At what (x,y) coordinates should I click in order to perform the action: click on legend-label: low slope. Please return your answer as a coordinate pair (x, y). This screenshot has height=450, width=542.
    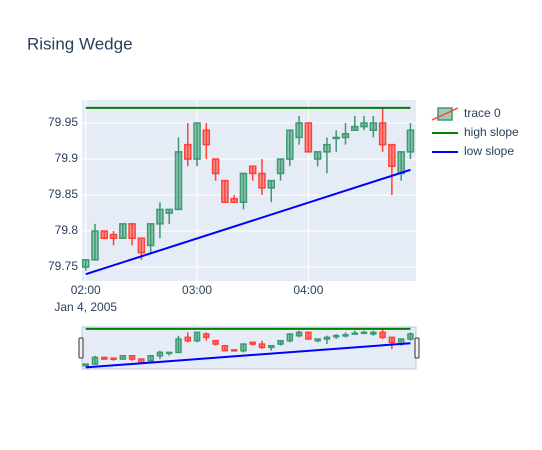
    Looking at the image, I should click on (489, 151).